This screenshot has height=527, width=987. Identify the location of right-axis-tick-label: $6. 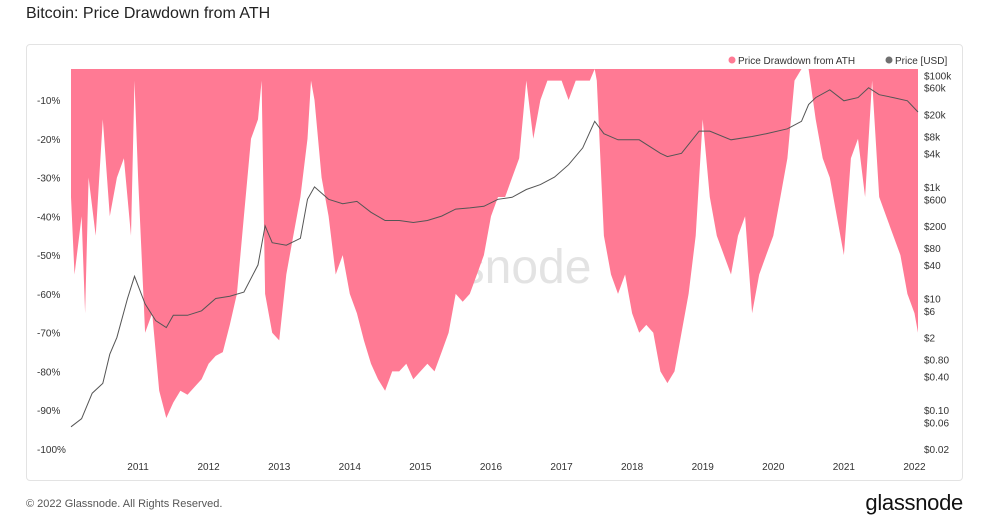
(930, 312).